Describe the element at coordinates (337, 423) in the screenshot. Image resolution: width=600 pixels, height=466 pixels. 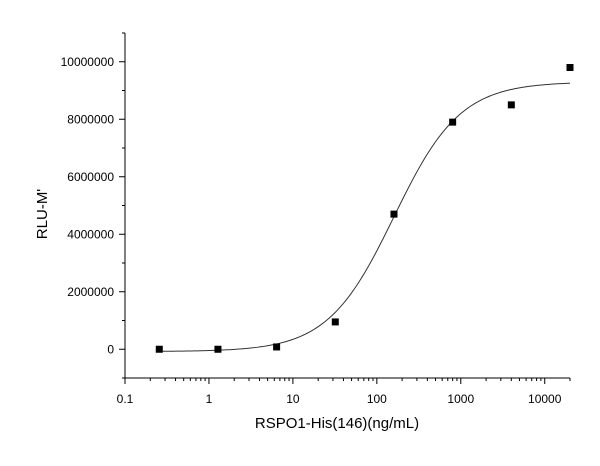
I see `x-axis-label: RSPO1-His(146)(ng/mL)` at that location.